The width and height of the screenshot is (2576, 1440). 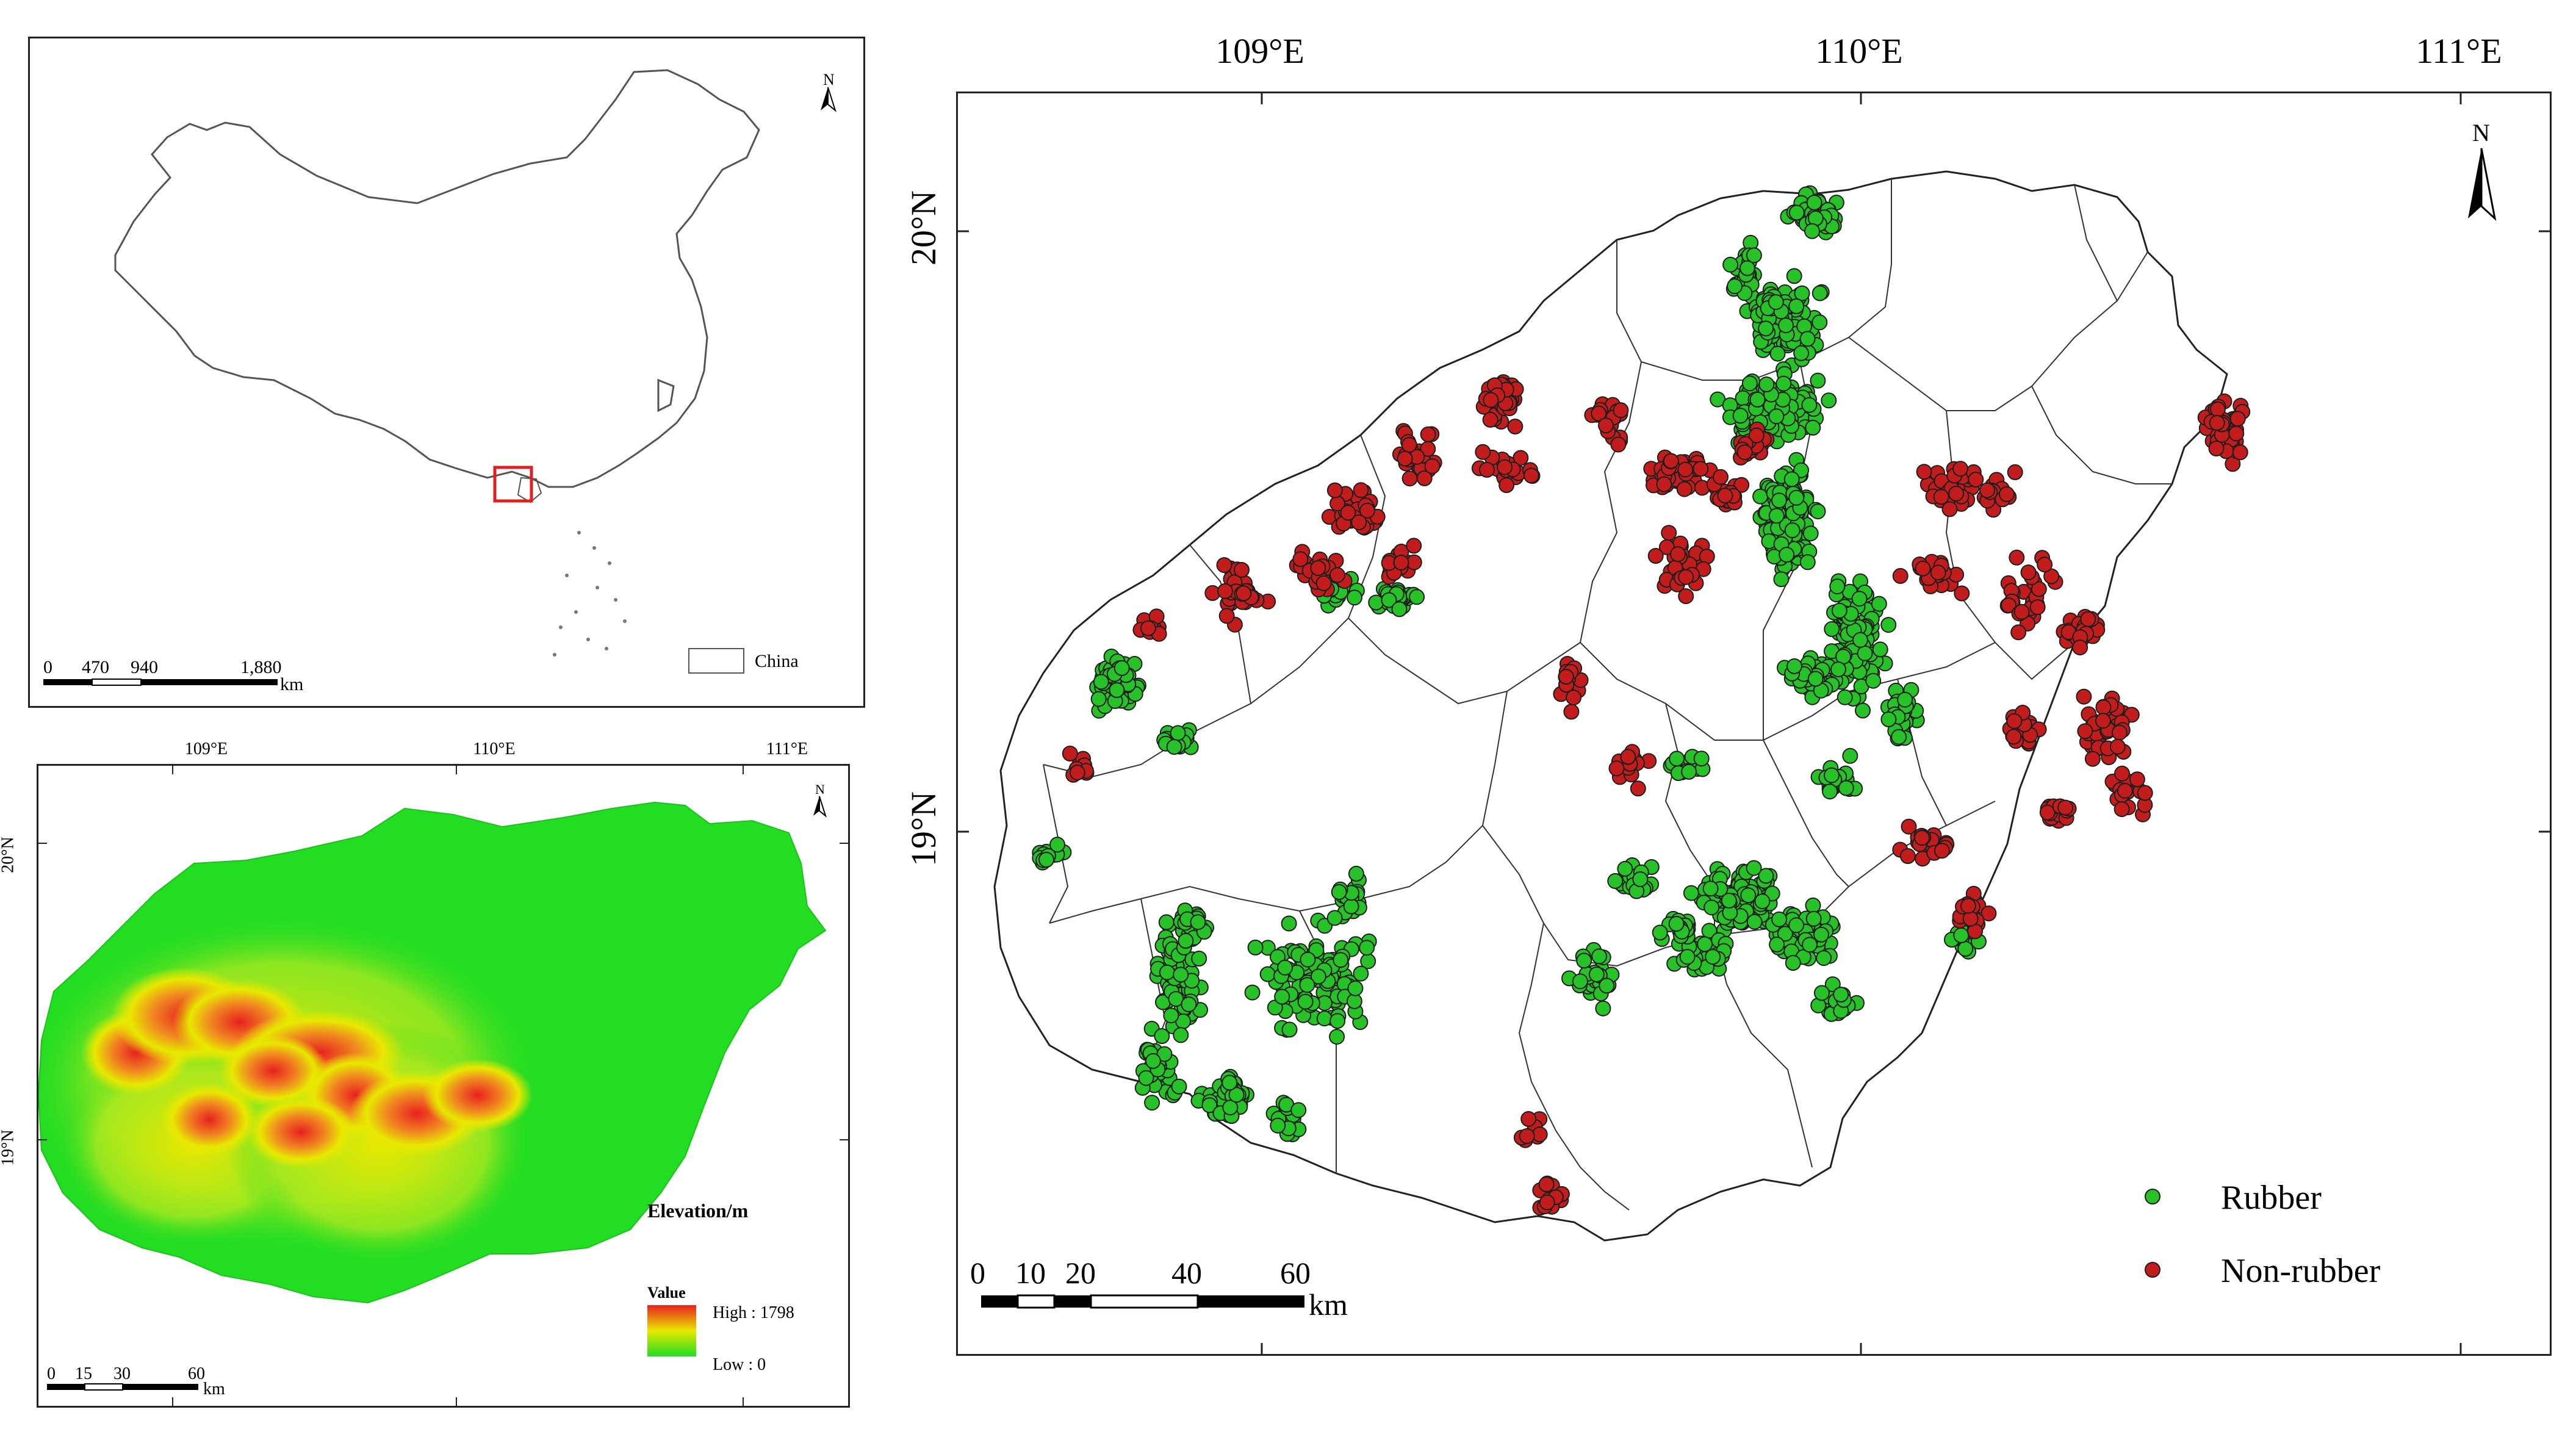 I want to click on dem-scale-label-3: 60, so click(x=196, y=1373).